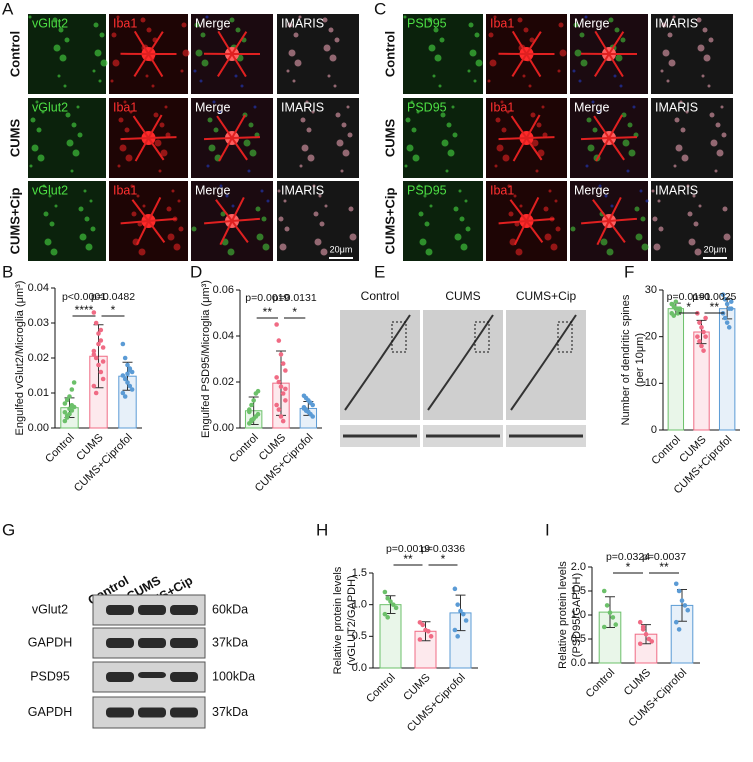 This screenshot has height=762, width=753. Describe the element at coordinates (14, 138) in the screenshot. I see `row-label: CUMS` at that location.